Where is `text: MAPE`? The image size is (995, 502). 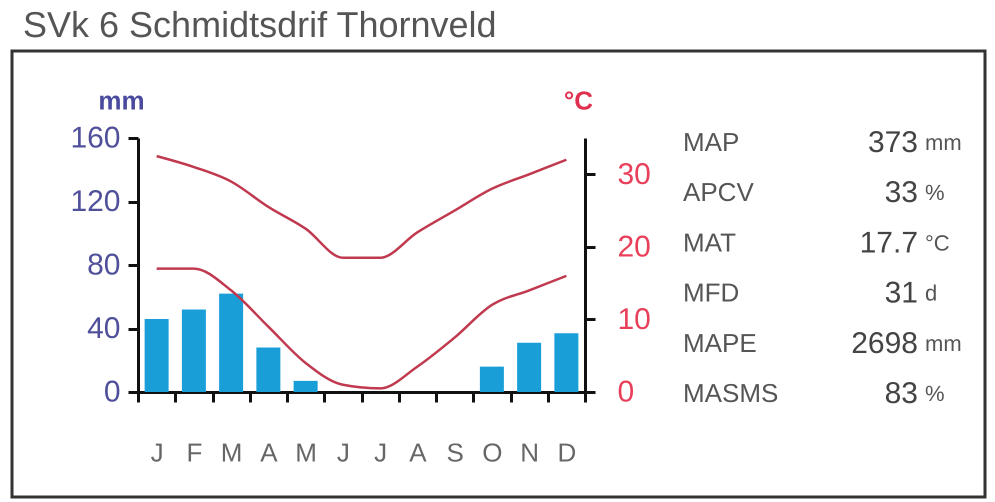
text: MAPE is located at coordinates (720, 343).